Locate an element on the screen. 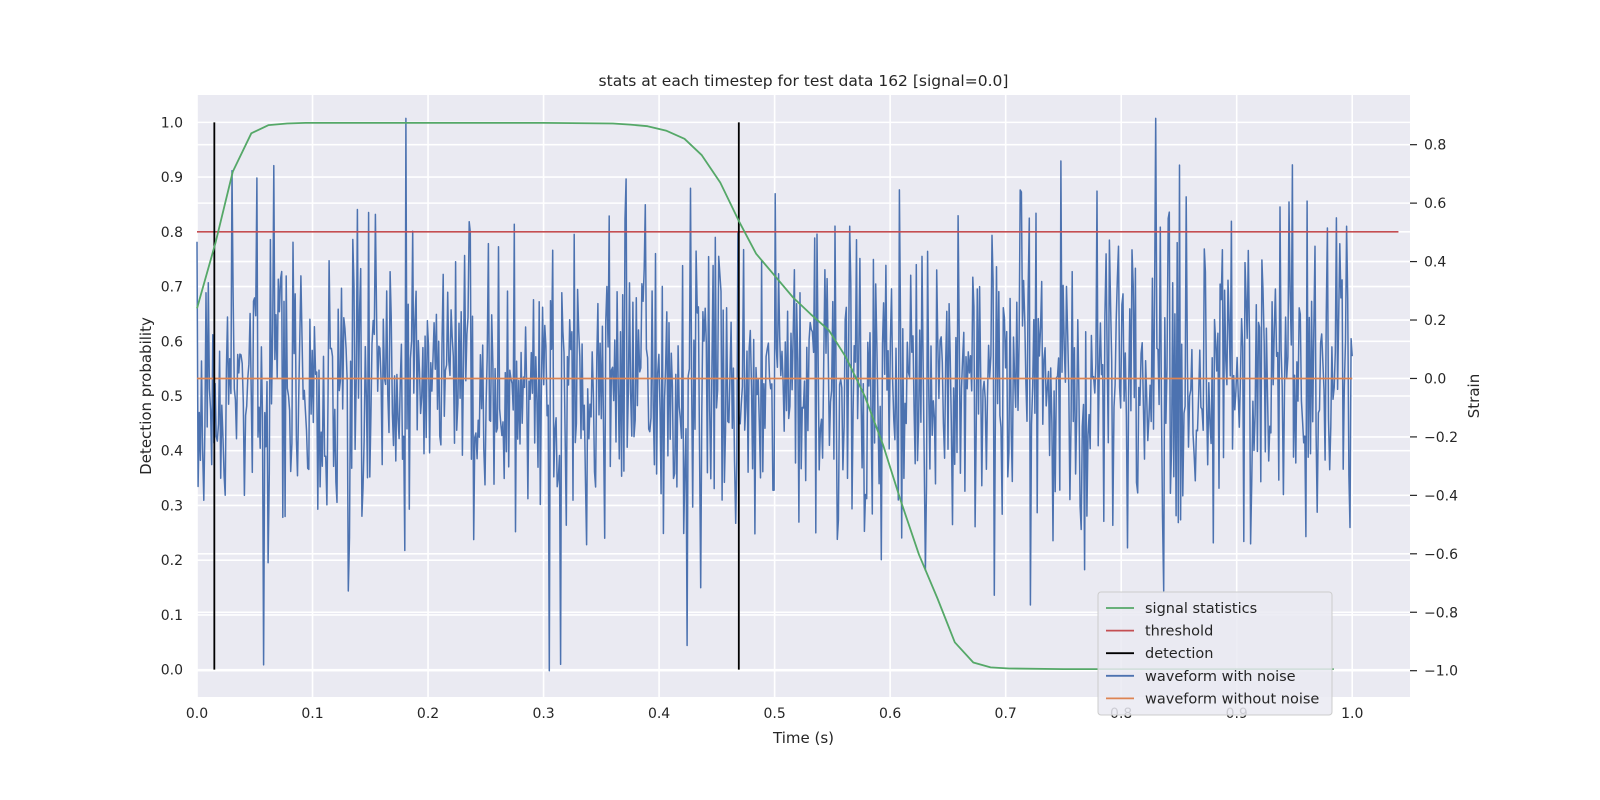 This screenshot has width=1600, height=800. y-tick-label-right: −0.8 is located at coordinates (1441, 613).